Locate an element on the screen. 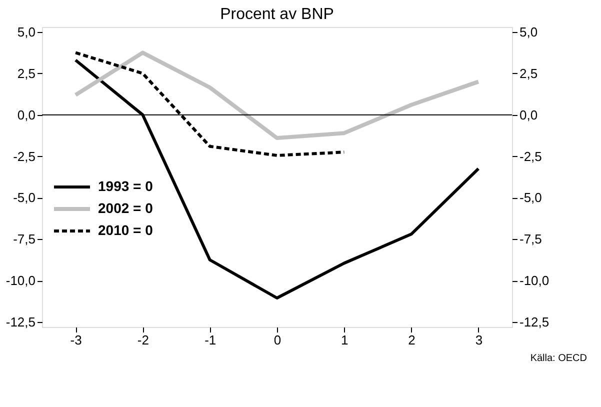 The height and width of the screenshot is (407, 601). legend-label: 1993 = 0 is located at coordinates (126, 186).